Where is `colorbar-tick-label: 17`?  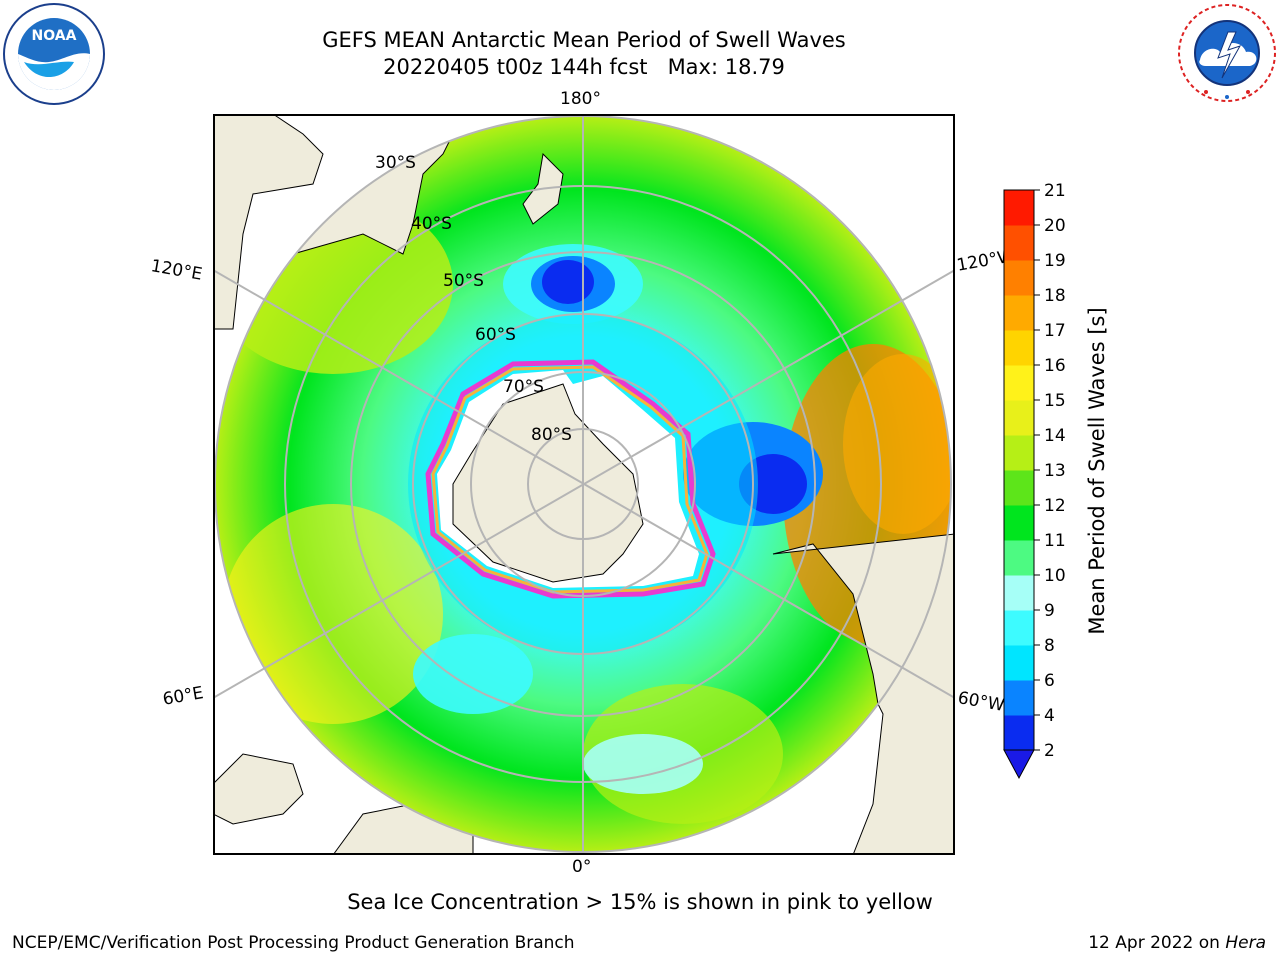 colorbar-tick-label: 17 is located at coordinates (1055, 331).